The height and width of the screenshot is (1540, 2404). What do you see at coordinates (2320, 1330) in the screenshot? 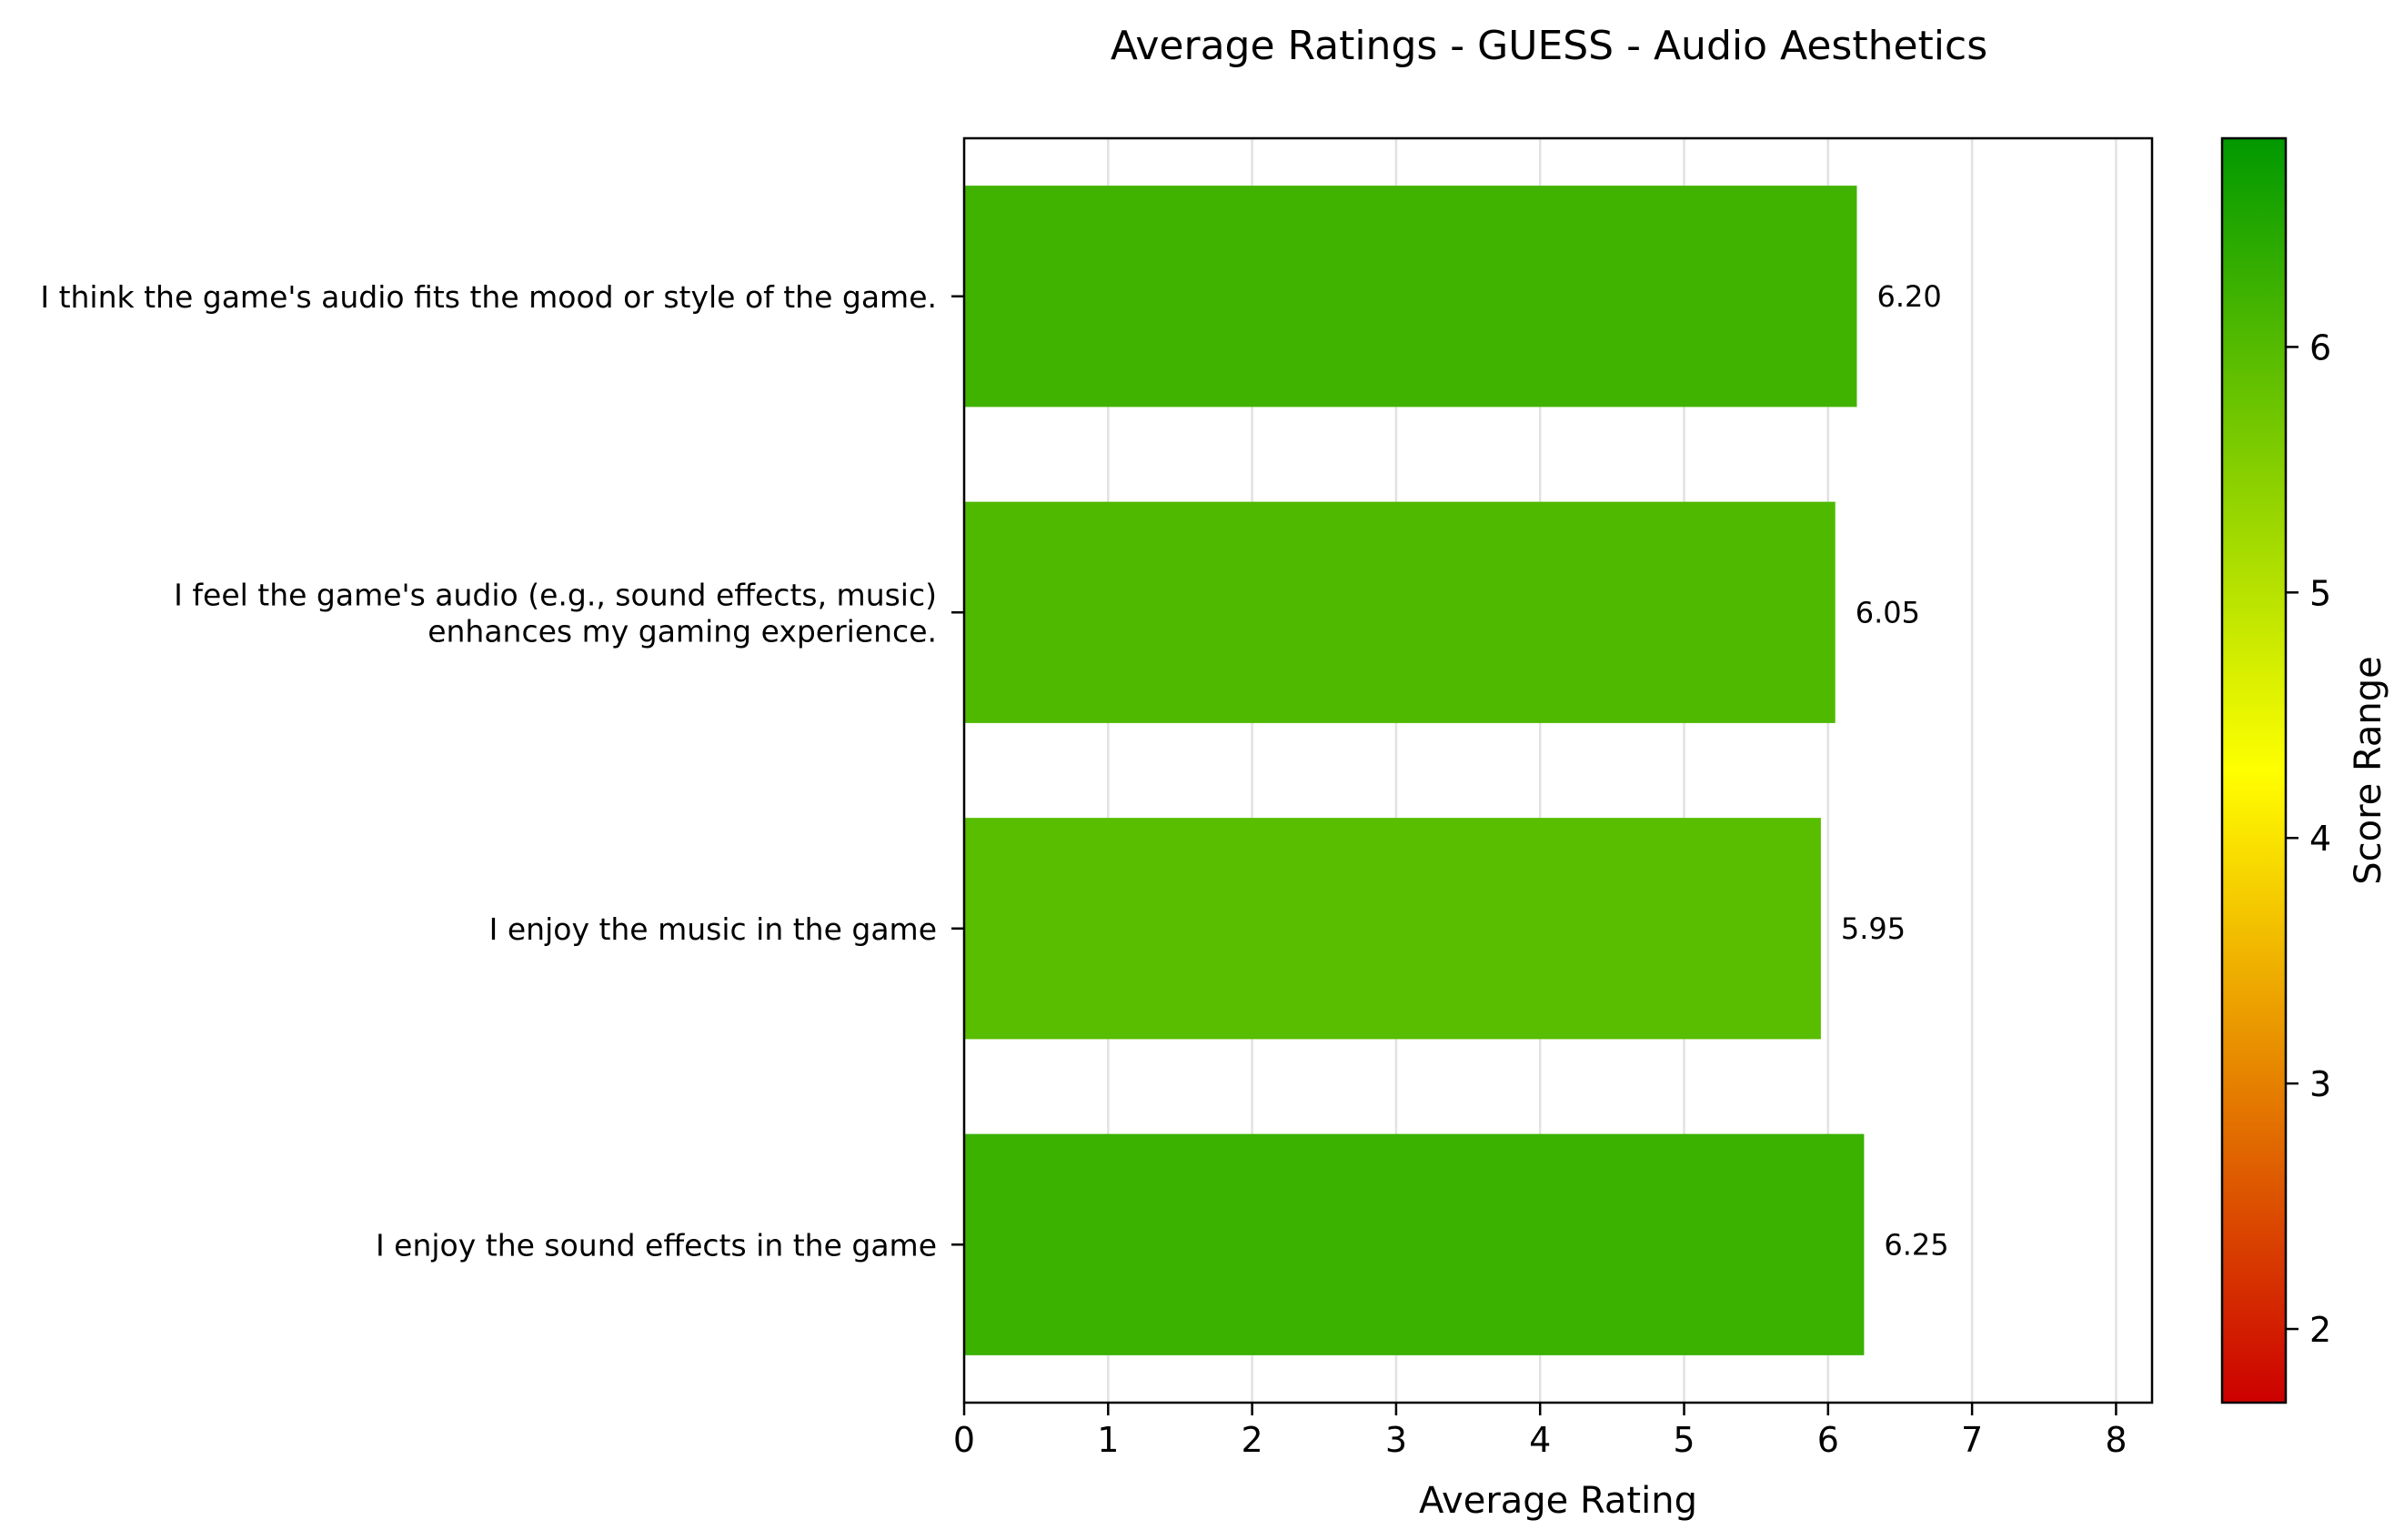
I see `colorbar-tick-label: 2` at bounding box center [2320, 1330].